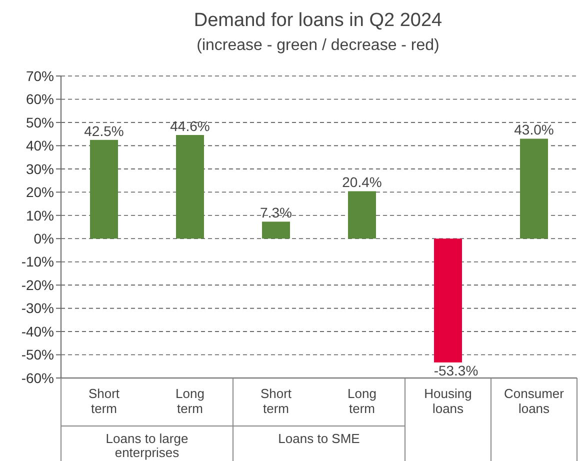 The height and width of the screenshot is (461, 580). Describe the element at coordinates (40, 146) in the screenshot. I see `y-tick-label: 40%` at that location.